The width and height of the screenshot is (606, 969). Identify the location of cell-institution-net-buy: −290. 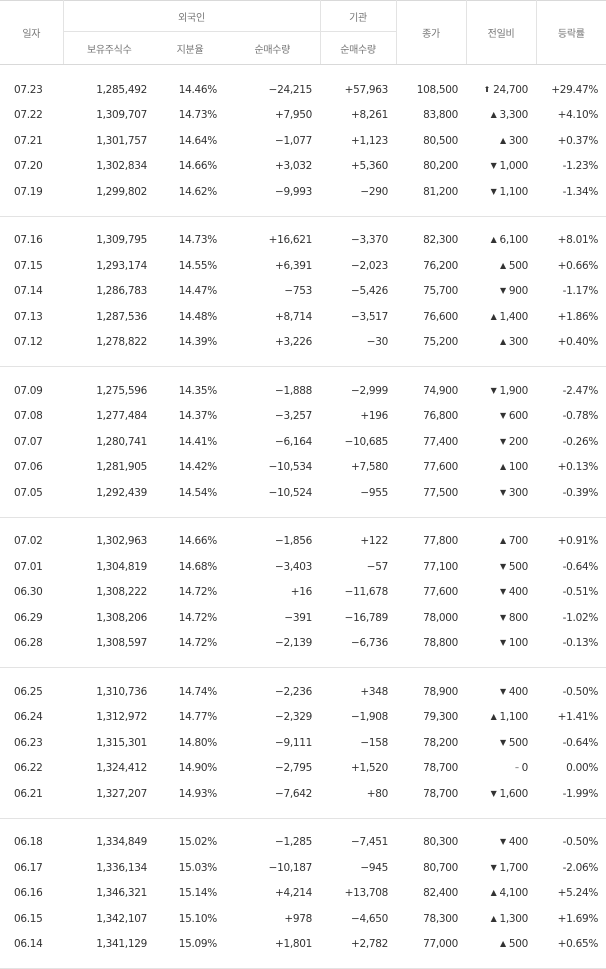
(358, 192).